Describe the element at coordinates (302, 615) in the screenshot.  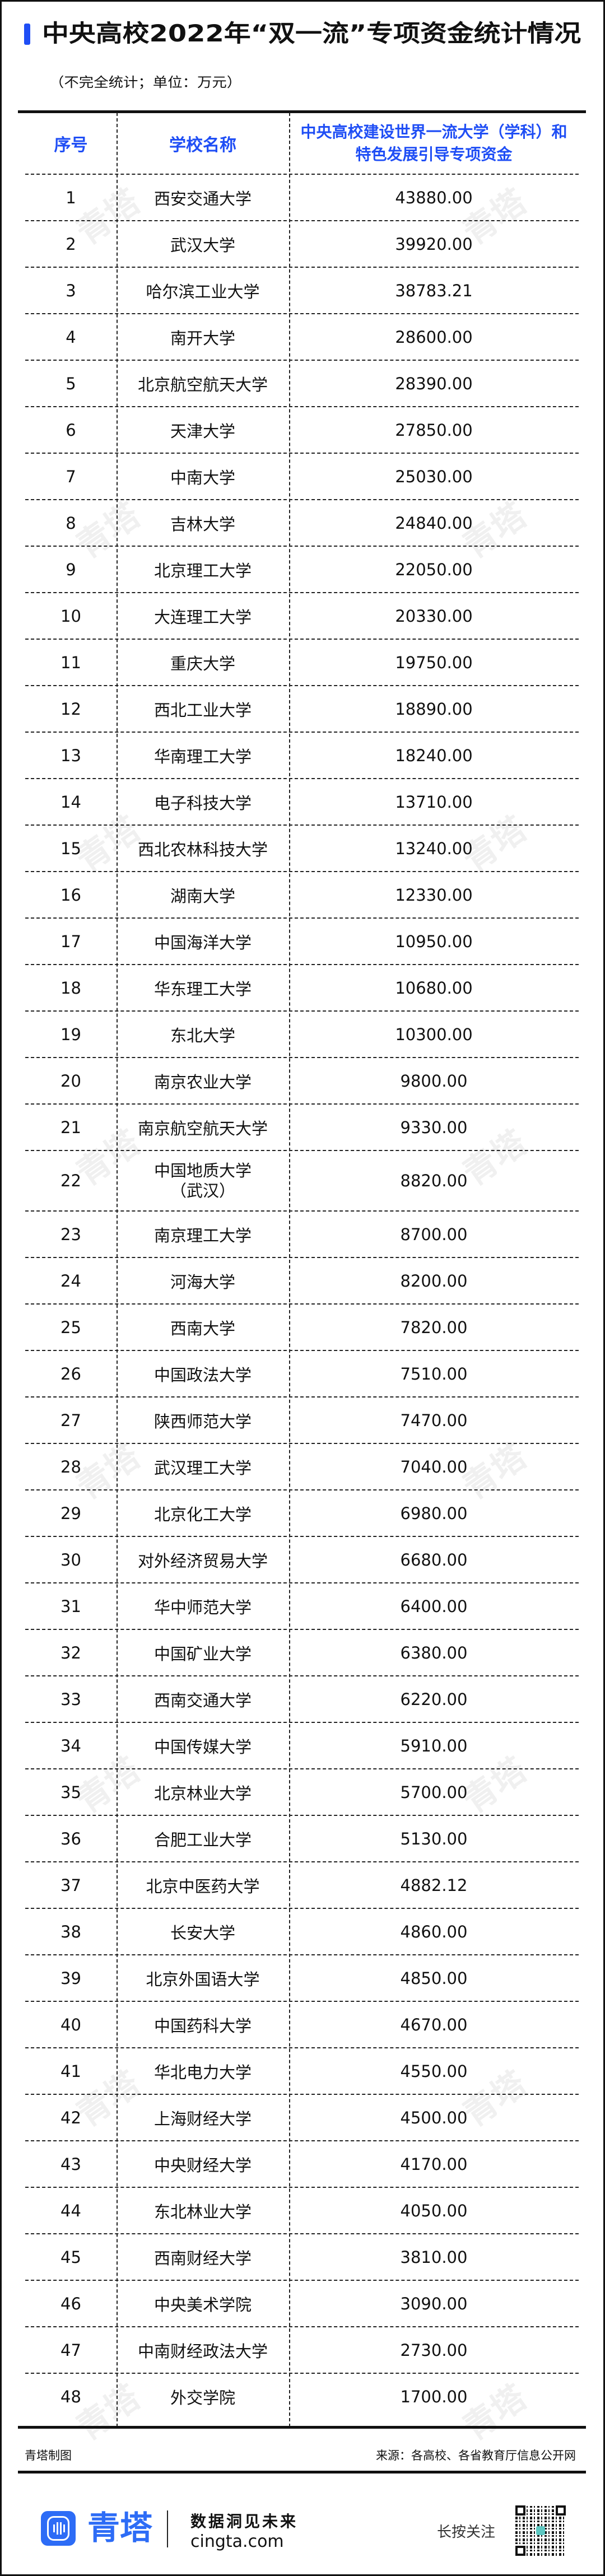
I see `table-row: 10 大连理工大学 20330.00` at that location.